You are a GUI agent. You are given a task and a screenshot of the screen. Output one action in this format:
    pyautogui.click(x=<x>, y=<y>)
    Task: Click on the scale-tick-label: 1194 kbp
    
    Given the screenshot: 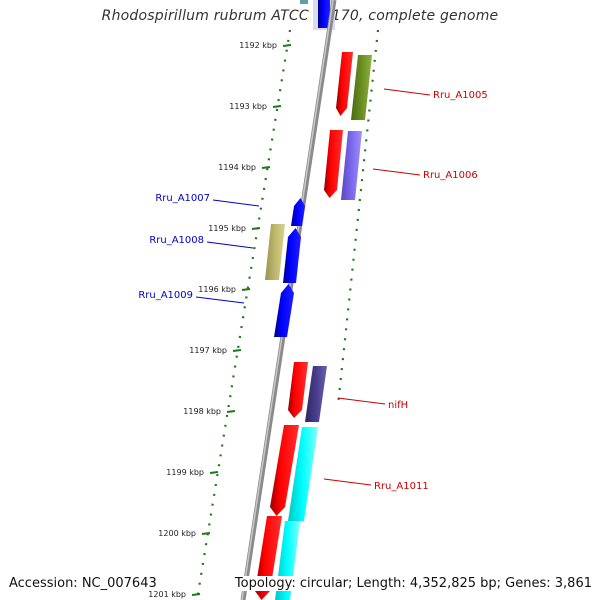 What is the action you would take?
    pyautogui.click(x=237, y=167)
    